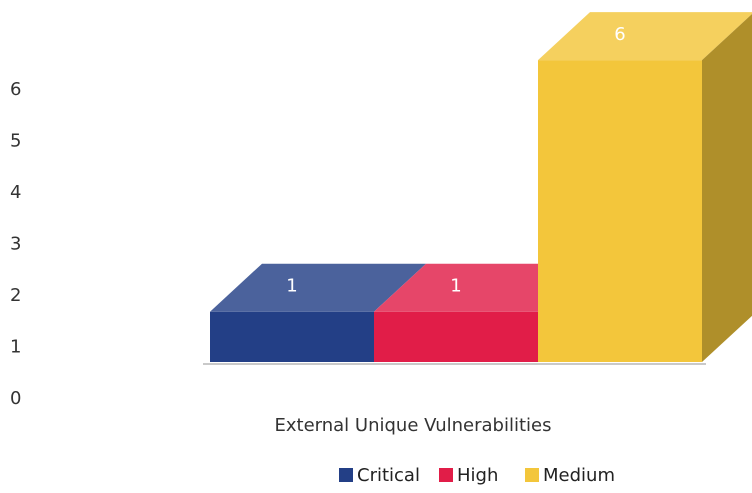 This screenshot has width=752, height=493. What do you see at coordinates (619, 34) in the screenshot?
I see `data-label-medium: 6` at bounding box center [619, 34].